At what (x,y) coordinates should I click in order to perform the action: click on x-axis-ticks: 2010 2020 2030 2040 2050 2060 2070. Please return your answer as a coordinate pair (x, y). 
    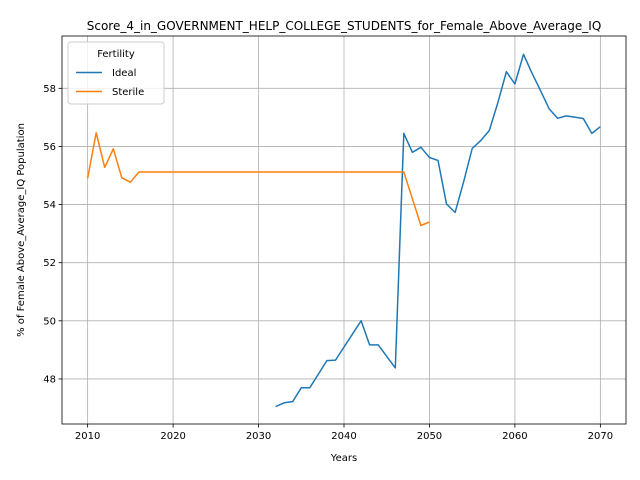
    Looking at the image, I should click on (344, 433).